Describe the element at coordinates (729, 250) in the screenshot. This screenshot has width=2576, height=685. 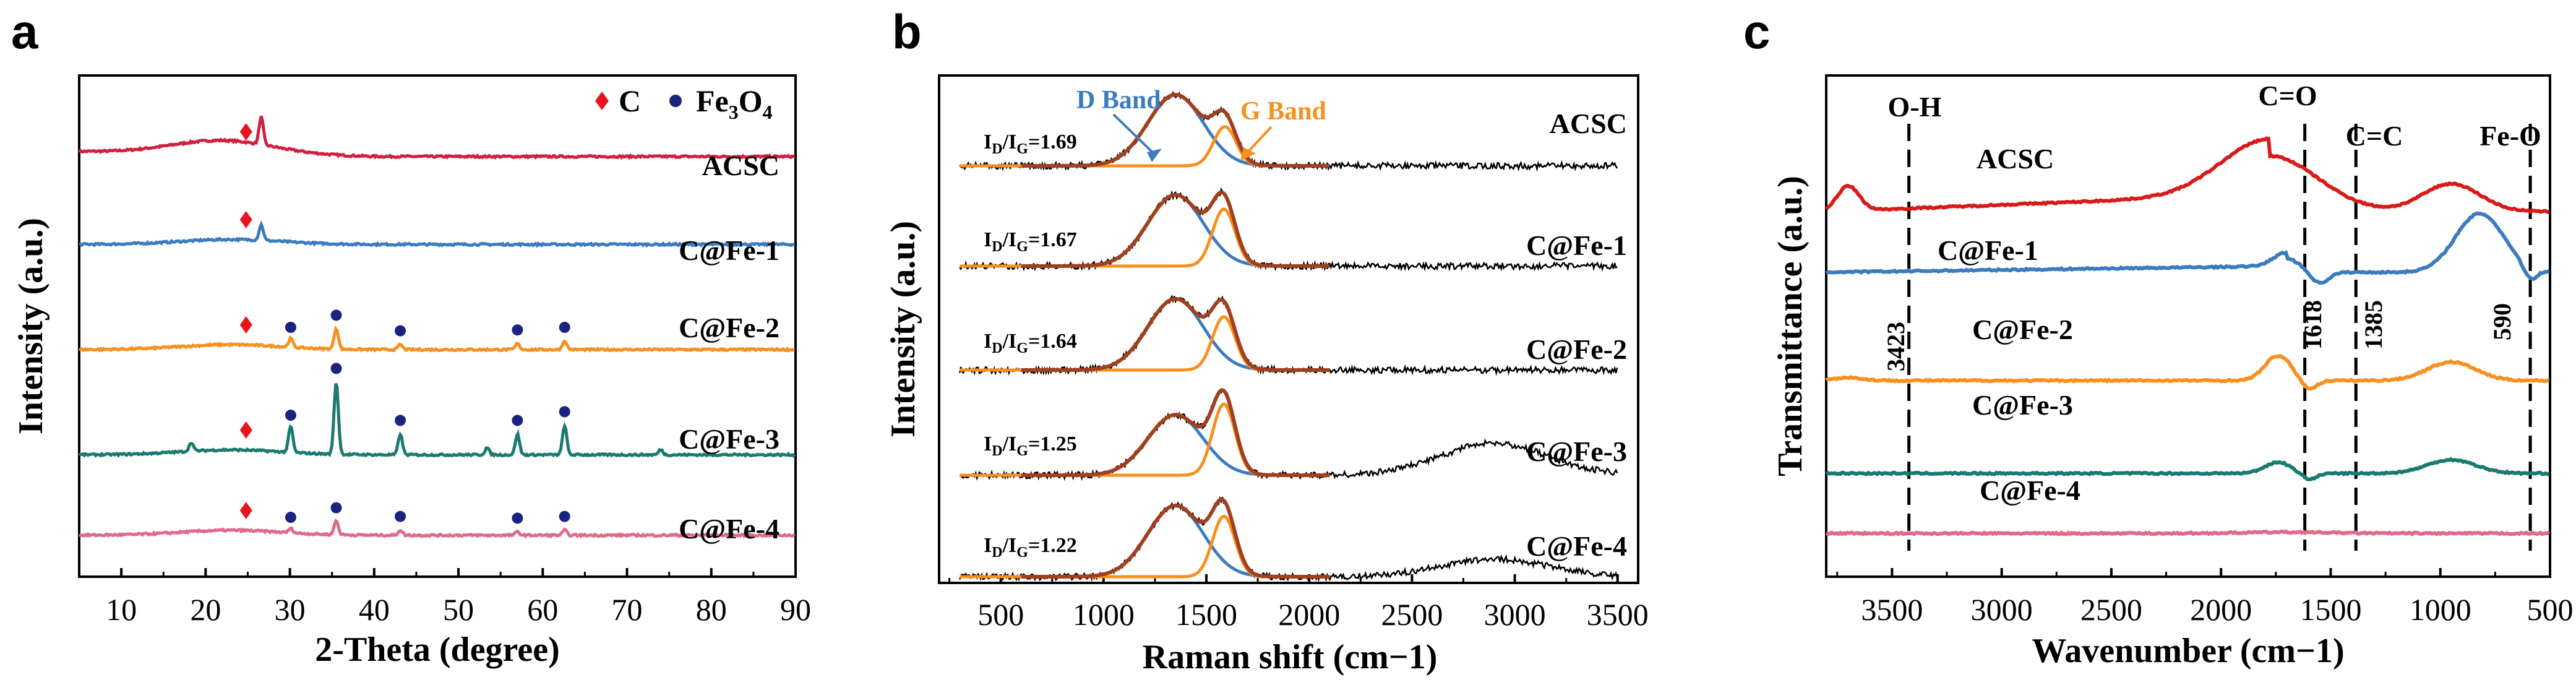
I see `a-sample-name: C@Fe-1` at that location.